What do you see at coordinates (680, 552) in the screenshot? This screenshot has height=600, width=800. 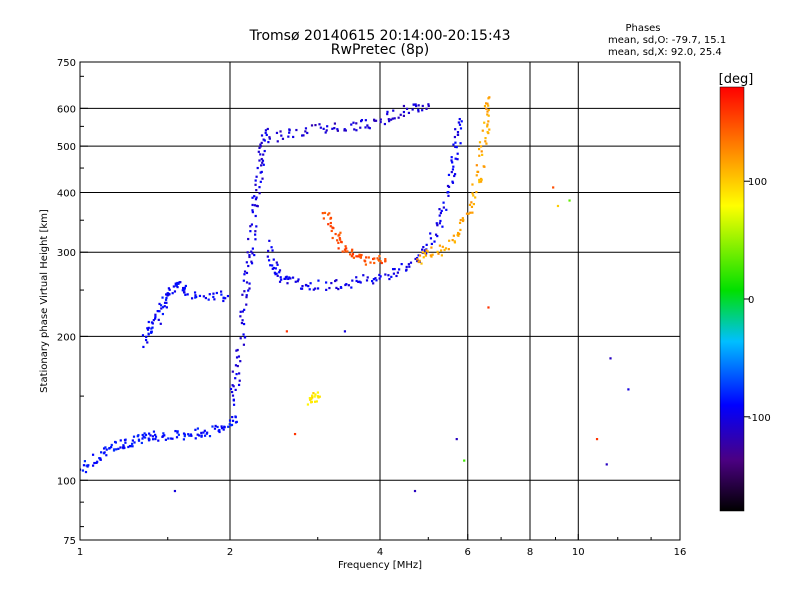 I see `x-tick-label: 16` at bounding box center [680, 552].